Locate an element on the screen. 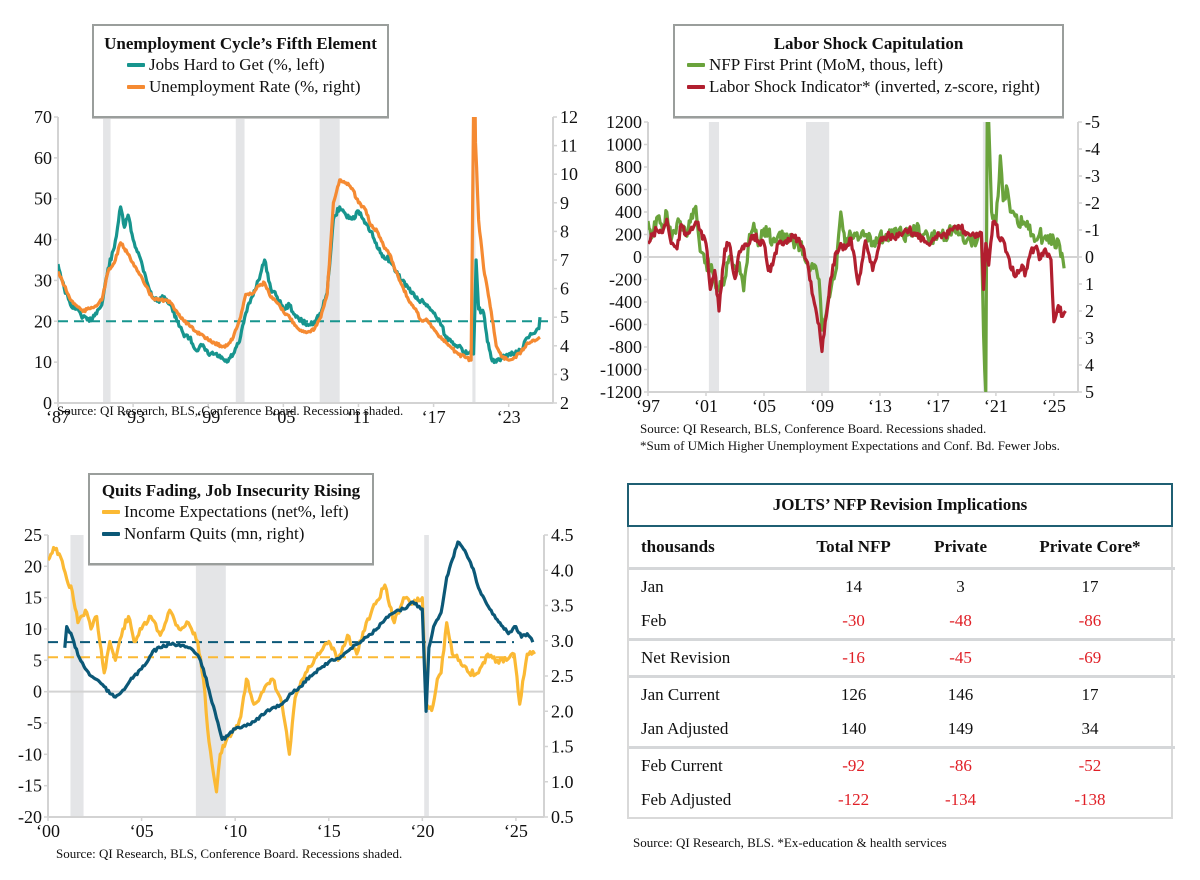 Image resolution: width=1200 pixels, height=880 pixels. y-left-tick-label: -1000 is located at coordinates (621, 370).